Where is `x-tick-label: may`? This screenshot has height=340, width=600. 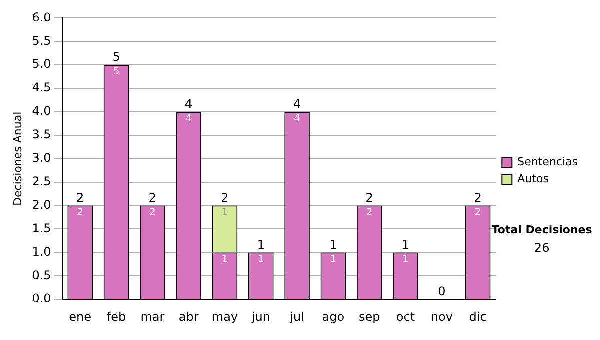 x-tick-label: may is located at coordinates (225, 317).